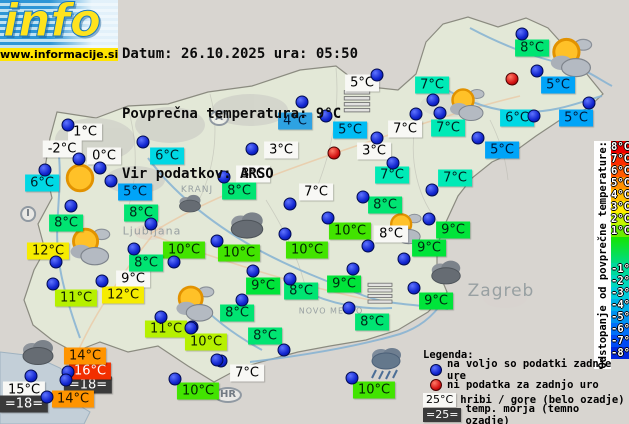 This screenshot has height=424, width=629. Describe the element at coordinates (89, 247) in the screenshot. I see `sun-cloud-icon` at that location.